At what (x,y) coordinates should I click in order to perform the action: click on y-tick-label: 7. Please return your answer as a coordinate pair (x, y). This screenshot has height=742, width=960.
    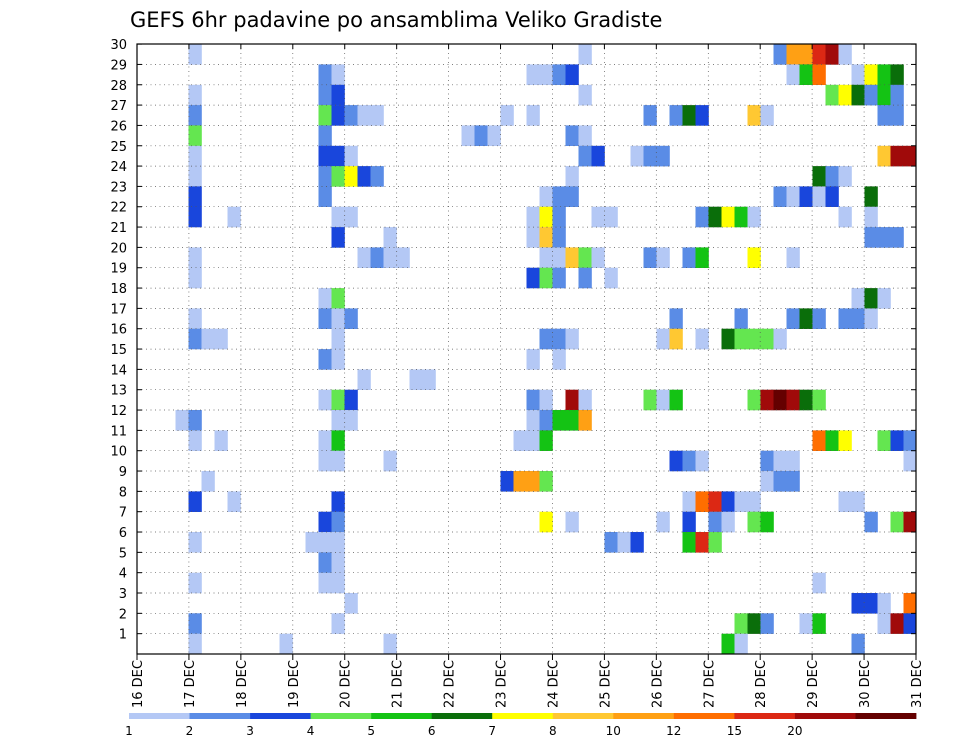
    Looking at the image, I should click on (123, 513).